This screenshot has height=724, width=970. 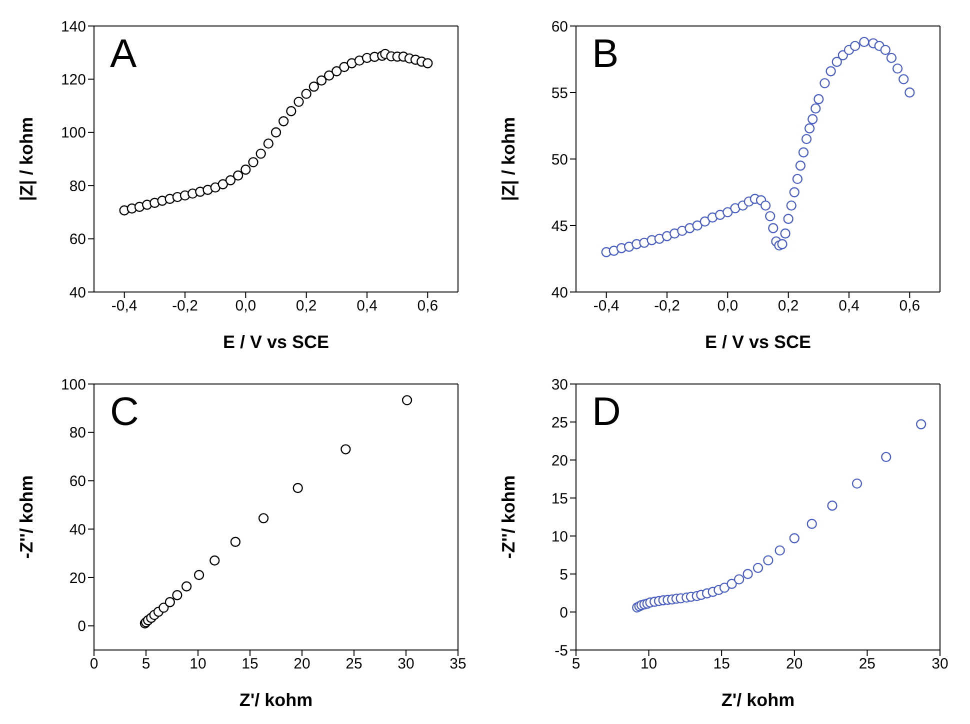 I want to click on annotation: B, so click(x=605, y=54).